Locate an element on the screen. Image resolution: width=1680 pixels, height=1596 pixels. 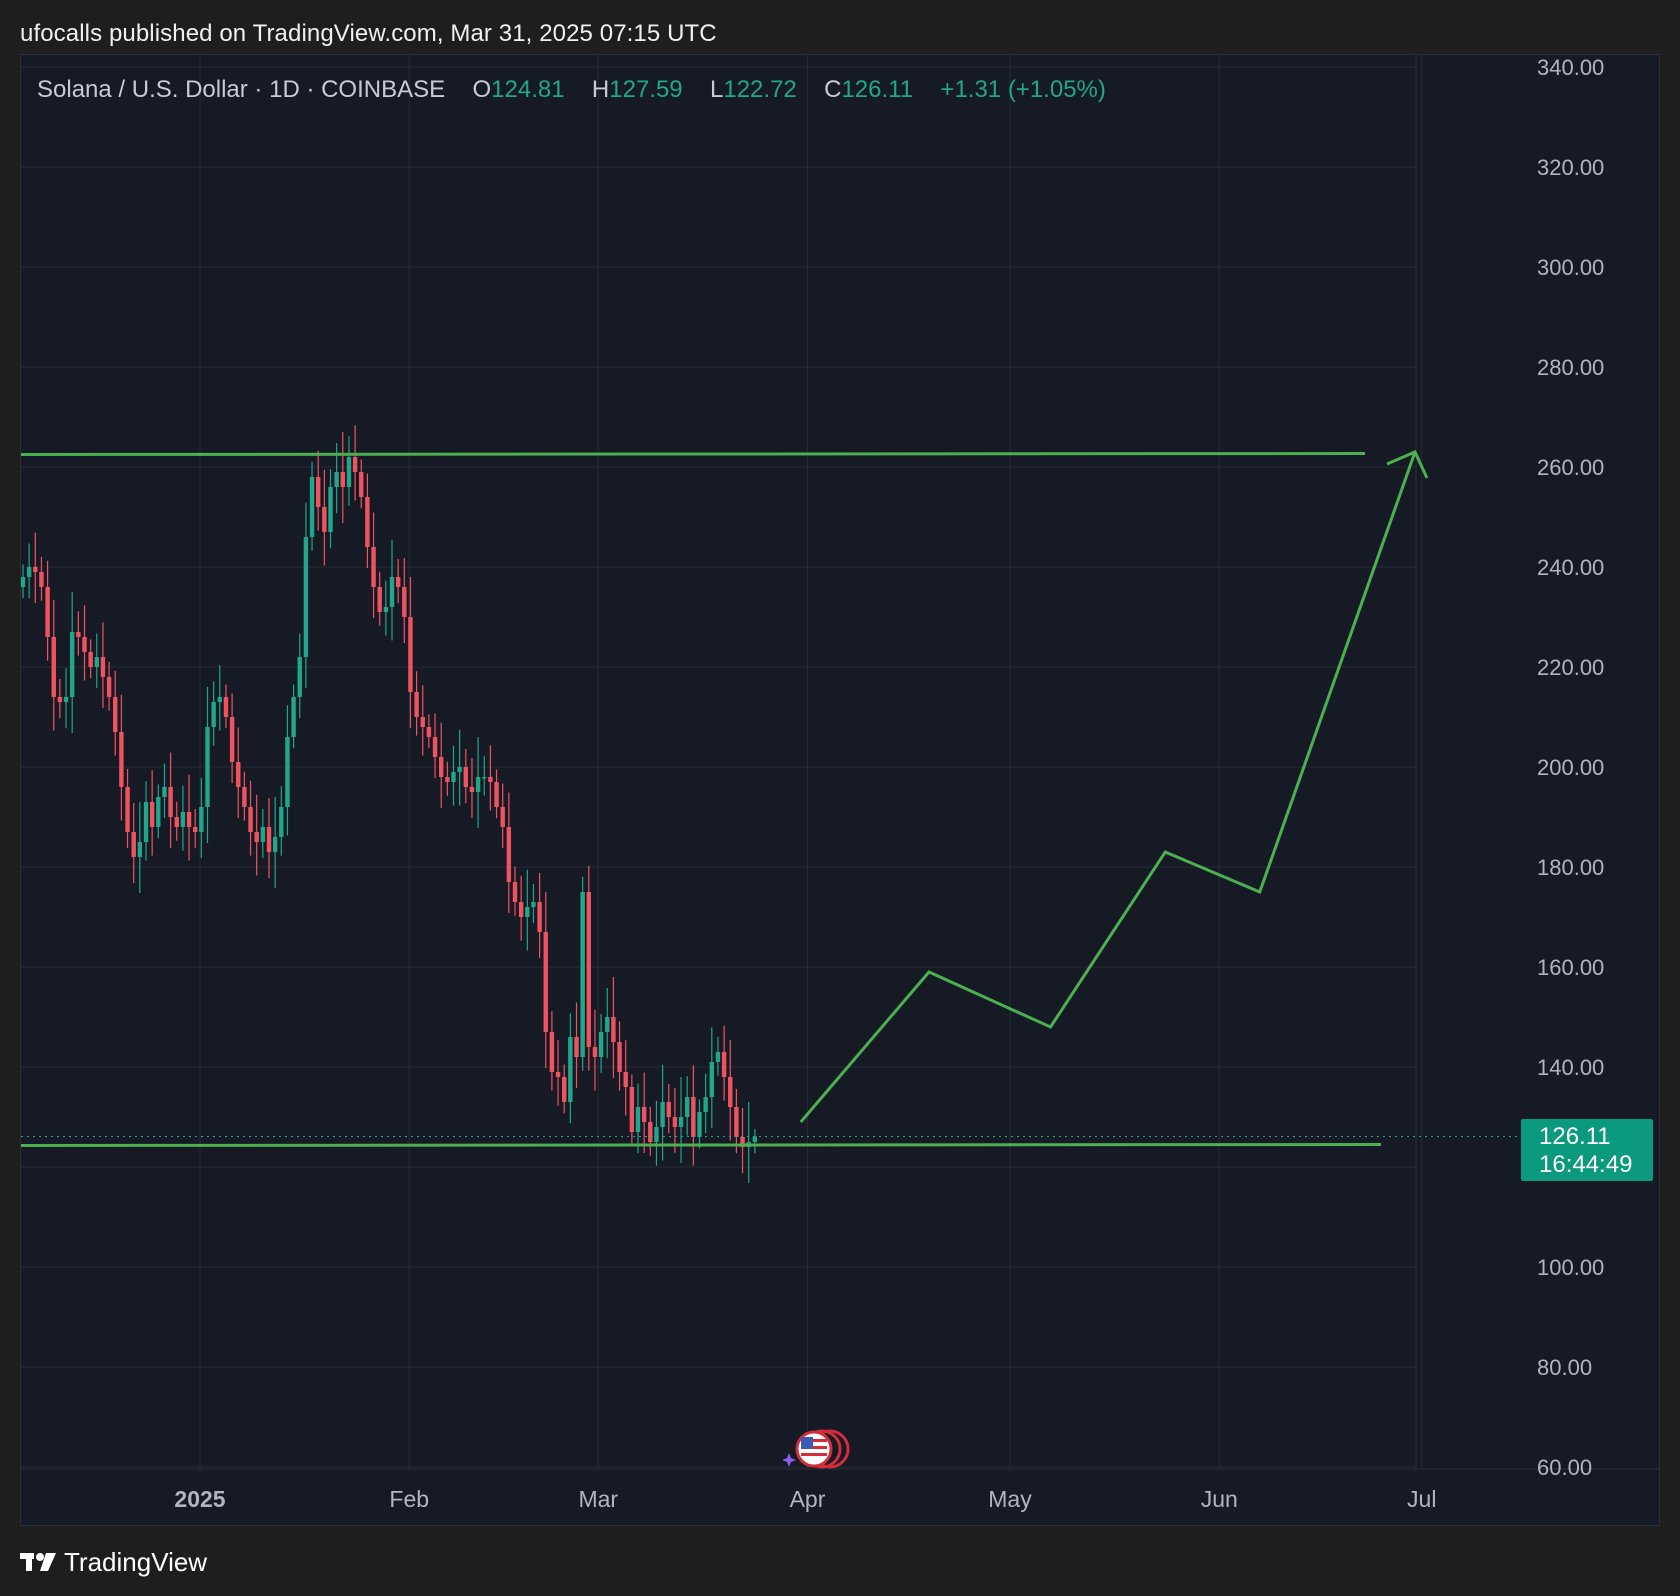
change-value: +1.31 (+1.05%) is located at coordinates (1023, 89).